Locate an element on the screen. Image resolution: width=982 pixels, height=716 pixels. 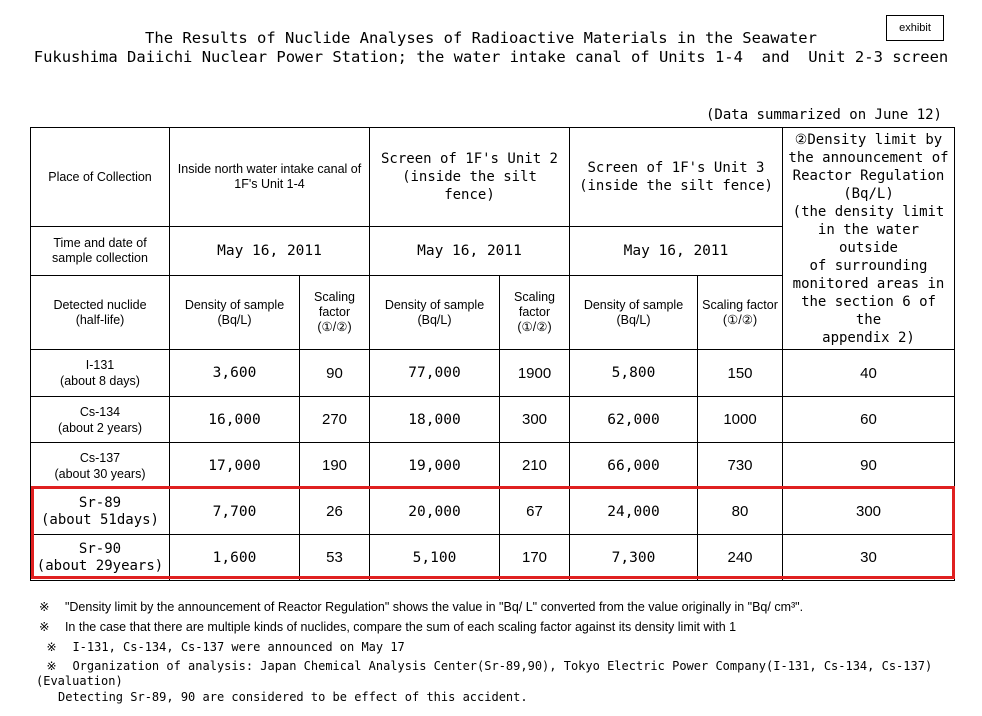
scaling-value: 150 is located at coordinates (740, 373).